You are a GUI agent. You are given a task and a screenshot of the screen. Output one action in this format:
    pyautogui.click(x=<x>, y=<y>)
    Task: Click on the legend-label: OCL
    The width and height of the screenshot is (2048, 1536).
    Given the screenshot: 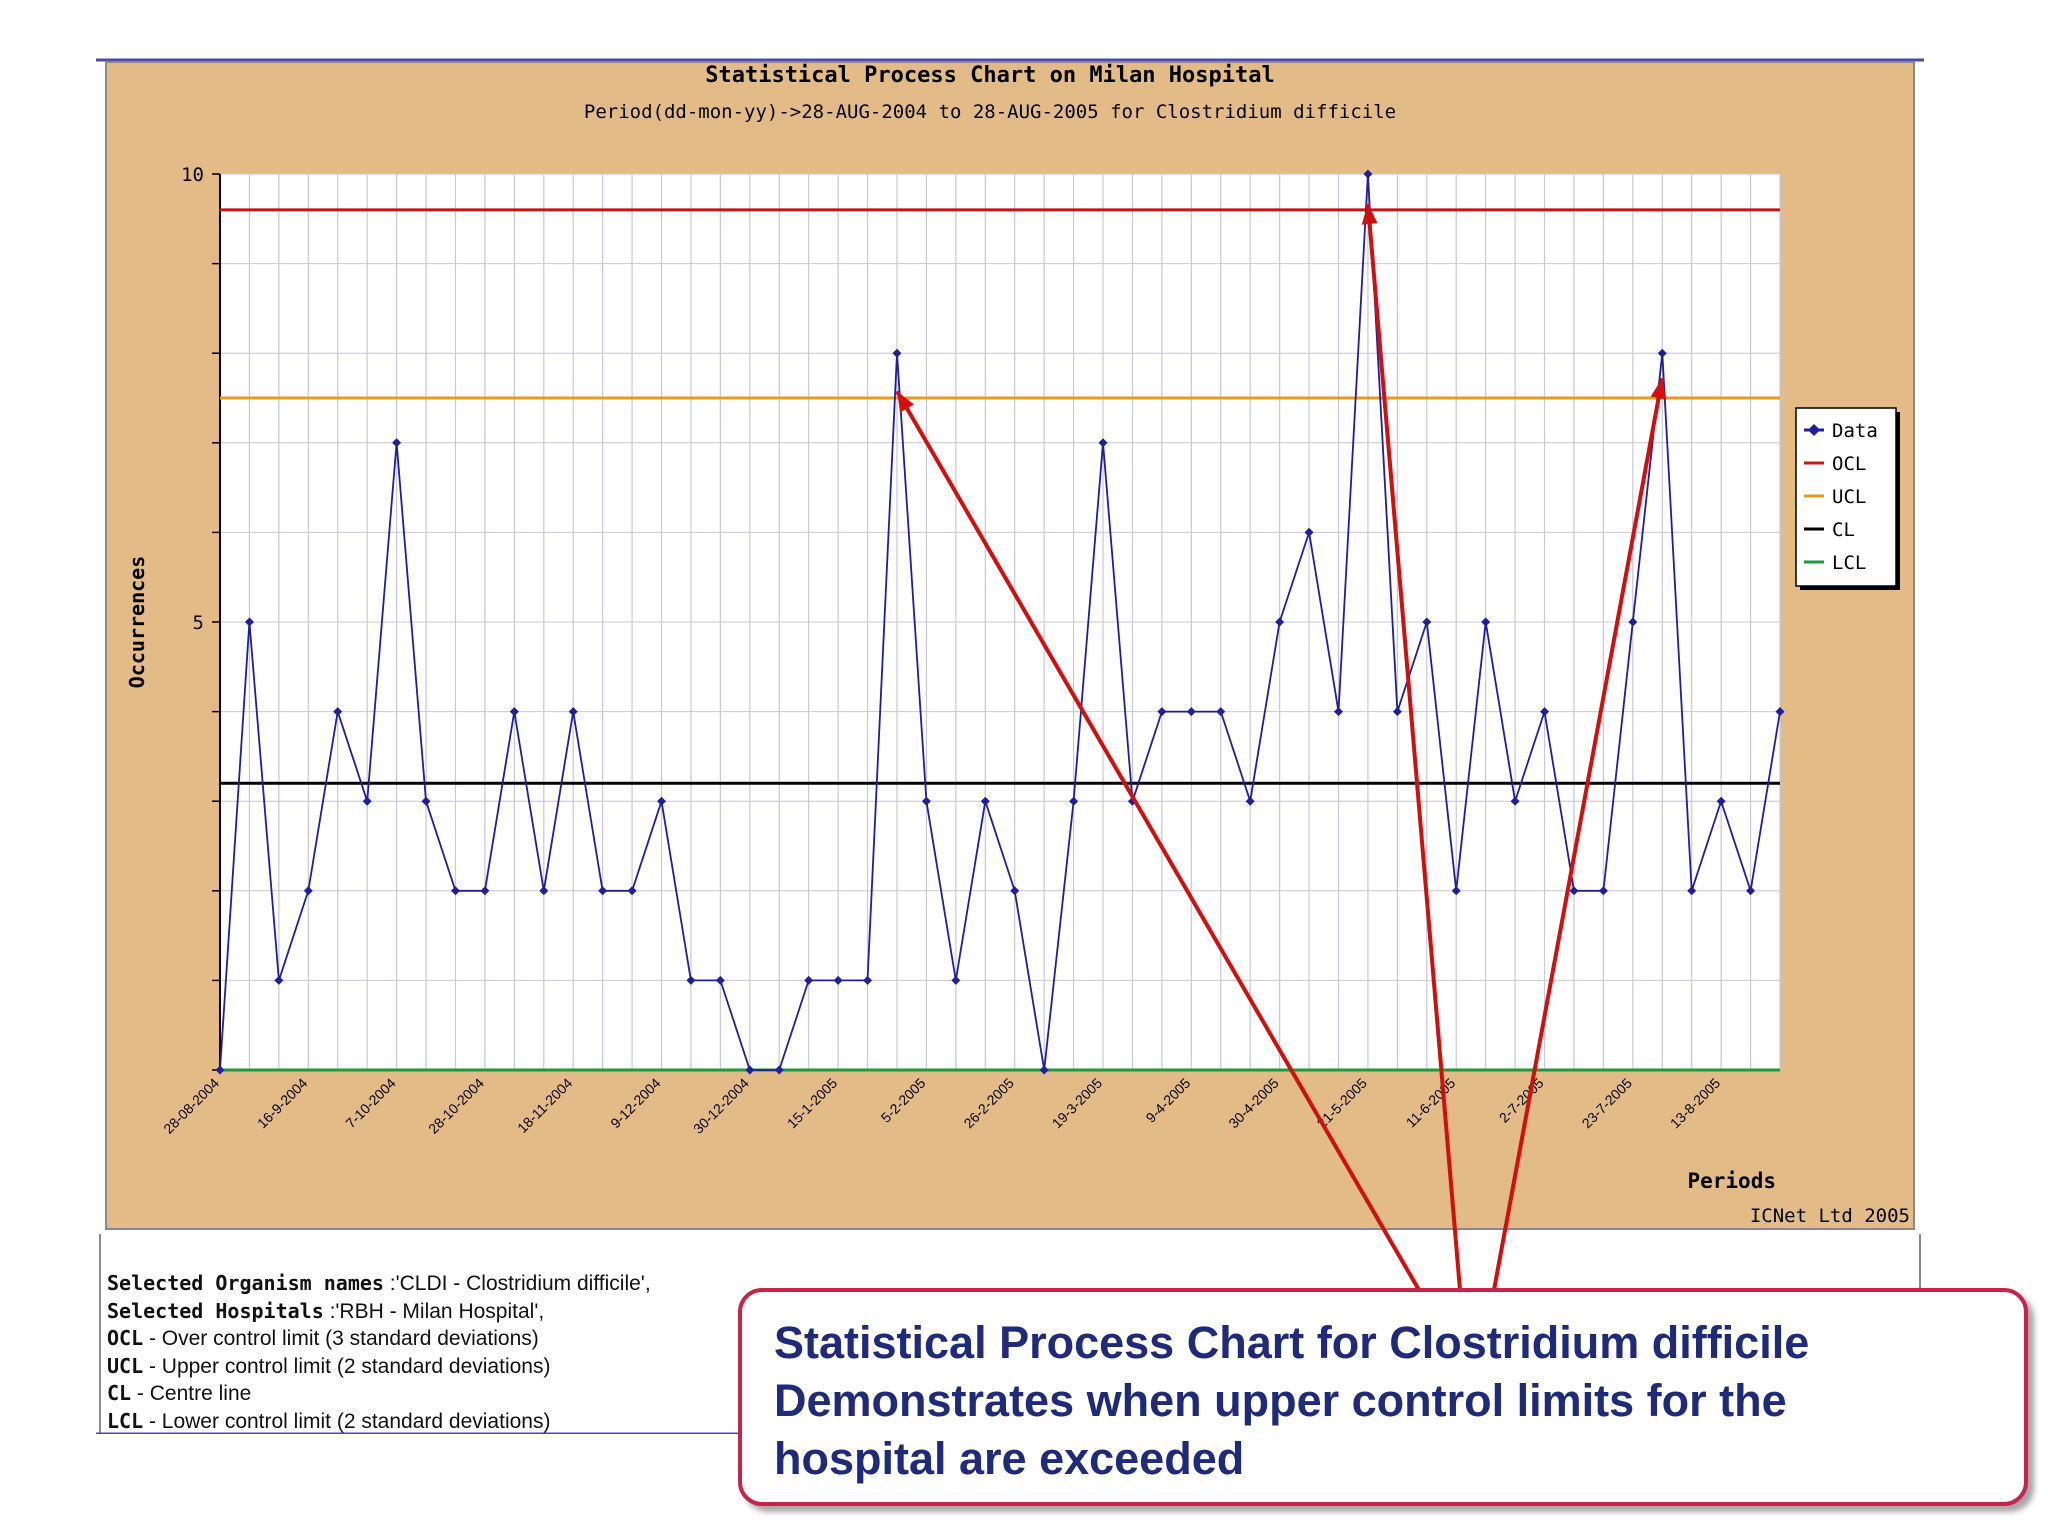 What is the action you would take?
    pyautogui.click(x=1849, y=464)
    